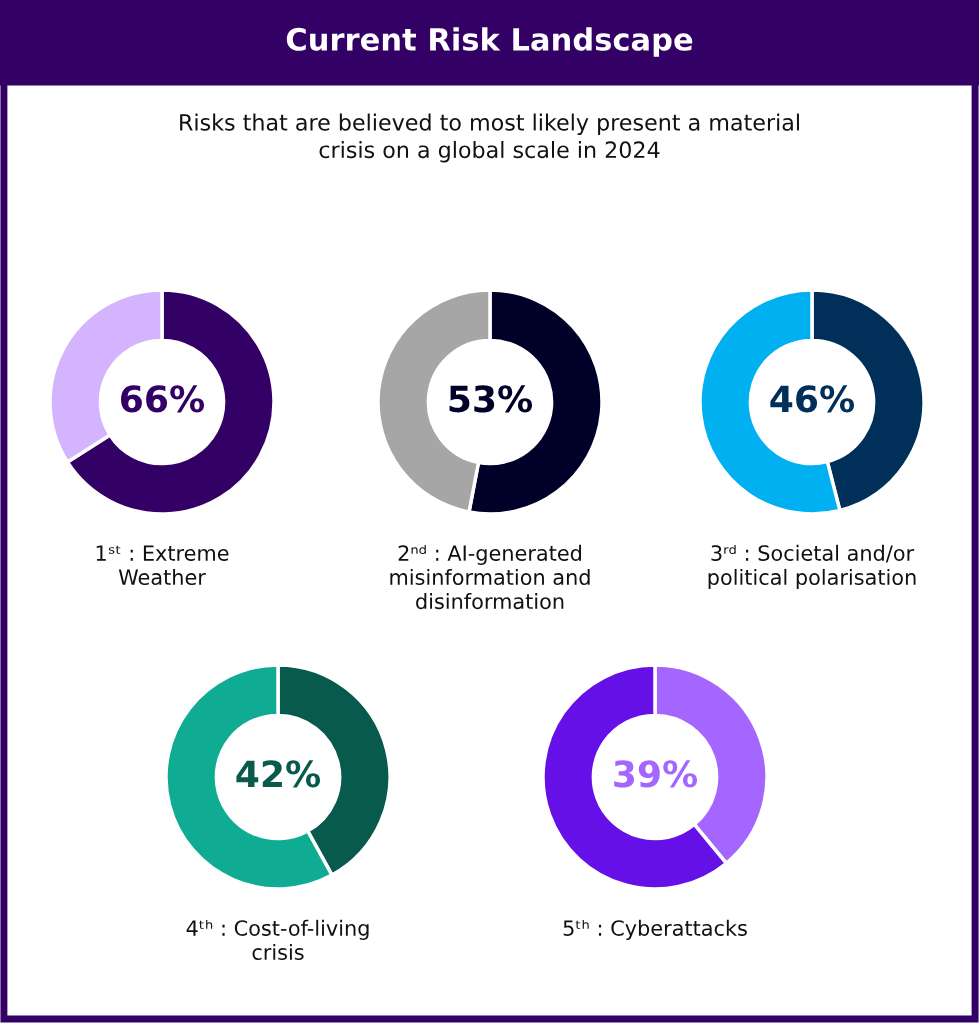 The width and height of the screenshot is (979, 1023). What do you see at coordinates (489, 42) in the screenshot?
I see `text: Current Risk Landscape` at bounding box center [489, 42].